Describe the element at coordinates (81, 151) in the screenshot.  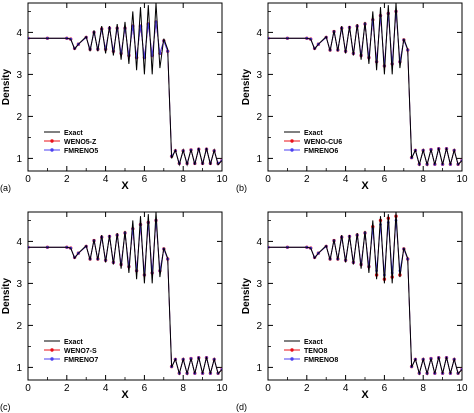
I see `legend-label: FMRENO5` at that location.